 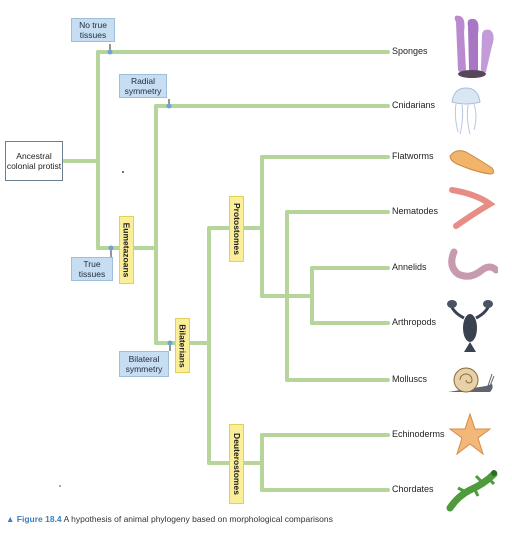 I want to click on character-label: Bilateral symmetry, so click(x=144, y=364).